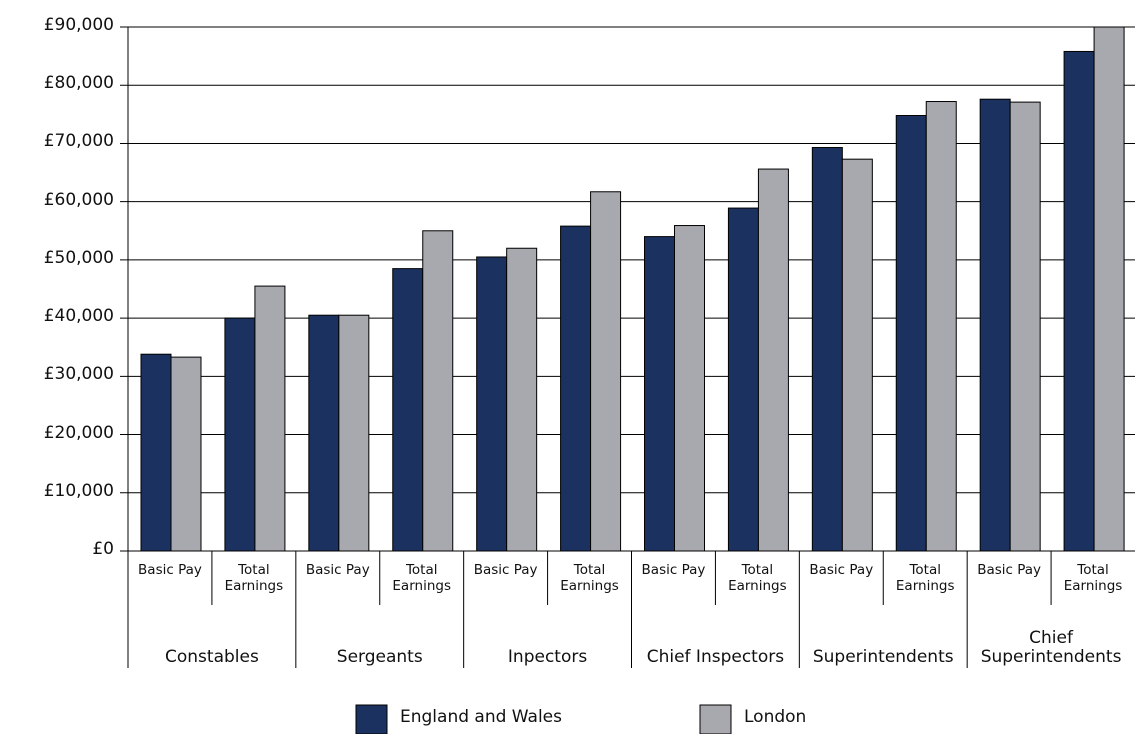  Describe the element at coordinates (78, 257) in the screenshot. I see `y-tick-label: £50,000` at that location.